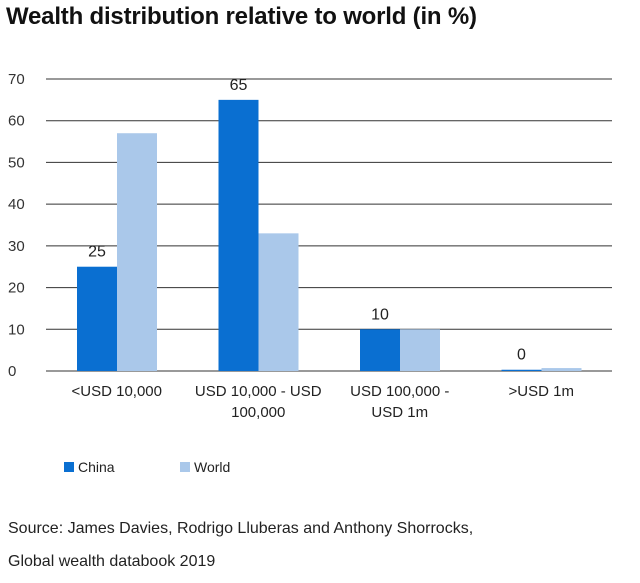  I want to click on y-tick-10: 10, so click(16, 329).